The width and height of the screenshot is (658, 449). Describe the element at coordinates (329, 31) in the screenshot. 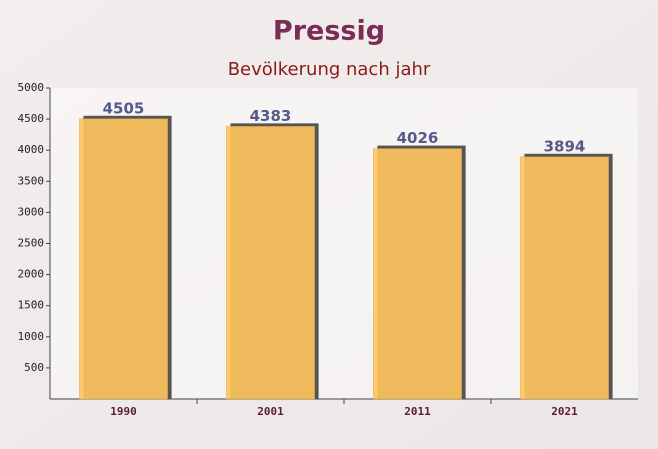

I see `chart-title: Pressig` at that location.